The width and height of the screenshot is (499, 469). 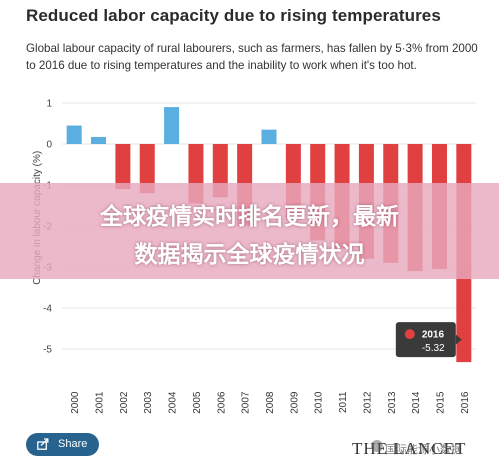 I want to click on y-tick-label: 0, so click(x=49, y=145).